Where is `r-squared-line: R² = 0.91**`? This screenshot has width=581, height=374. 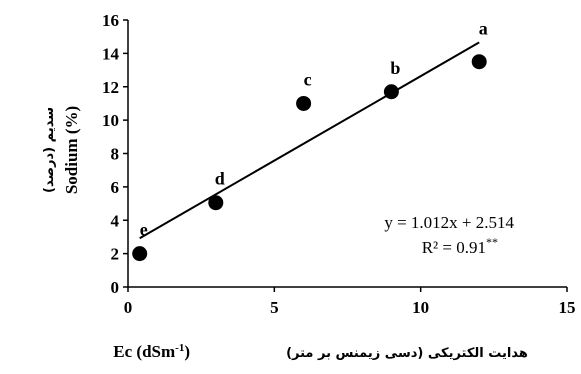 r-squared-line: R² = 0.91** is located at coordinates (460, 246).